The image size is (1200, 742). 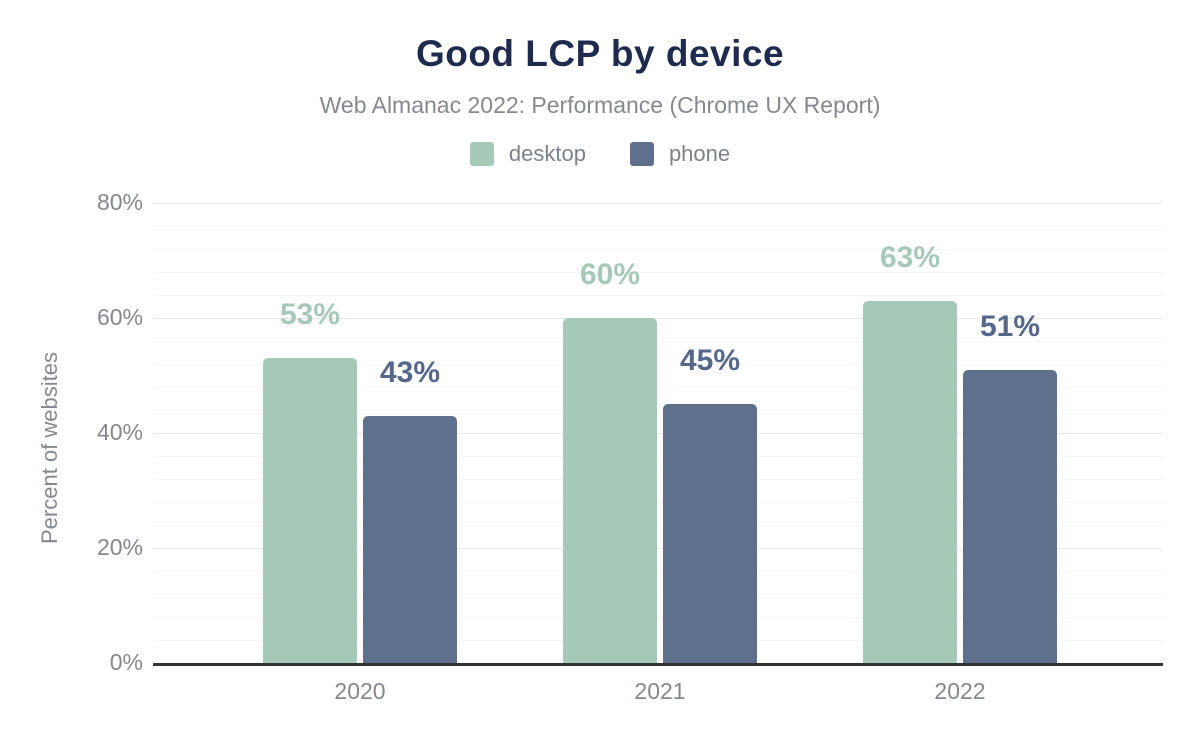 What do you see at coordinates (119, 547) in the screenshot?
I see `y-tick-label: 20%` at bounding box center [119, 547].